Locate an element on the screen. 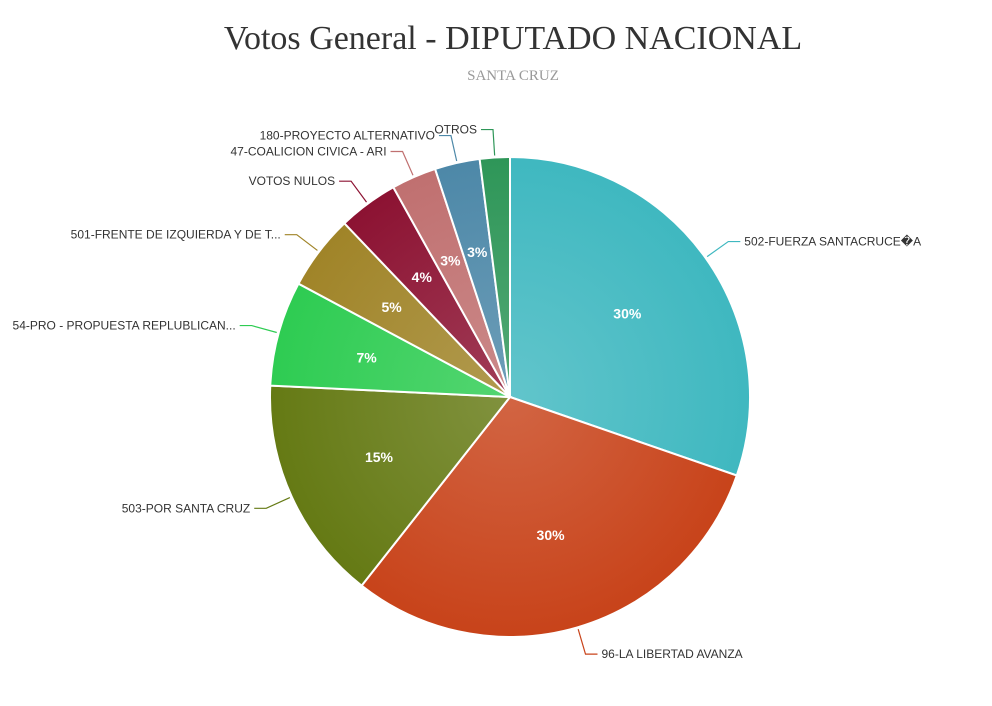 The width and height of the screenshot is (992, 706). slice-label-47-coalicion-civica-ari: 47-COALICION CIVICA - ARI is located at coordinates (309, 151).